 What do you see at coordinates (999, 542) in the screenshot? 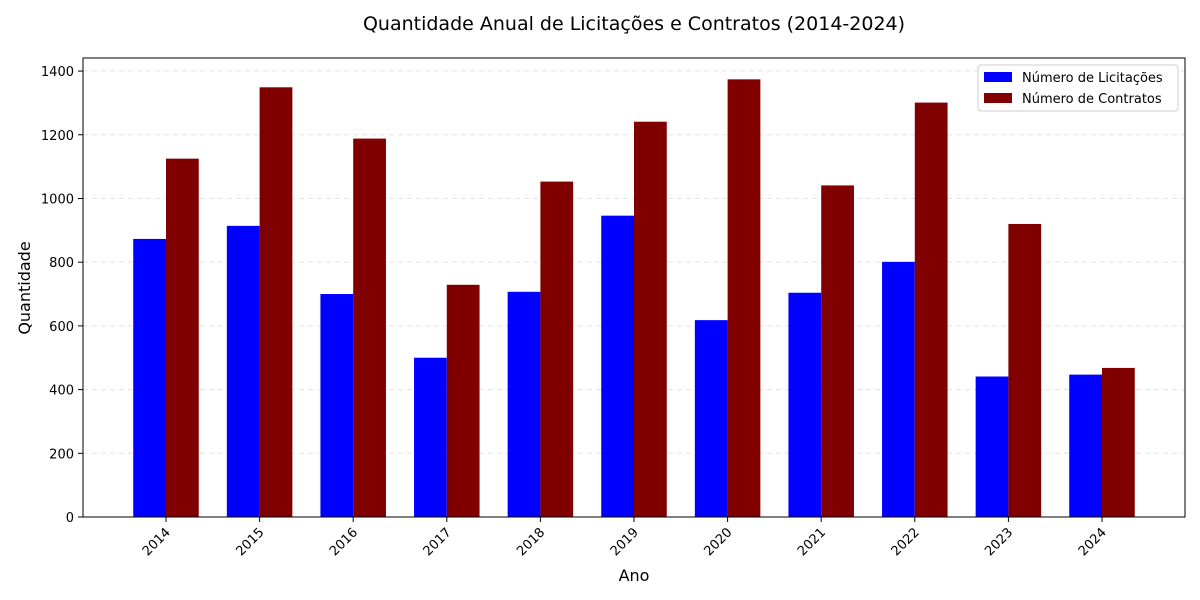
I see `x-tick-label: 2023` at bounding box center [999, 542].